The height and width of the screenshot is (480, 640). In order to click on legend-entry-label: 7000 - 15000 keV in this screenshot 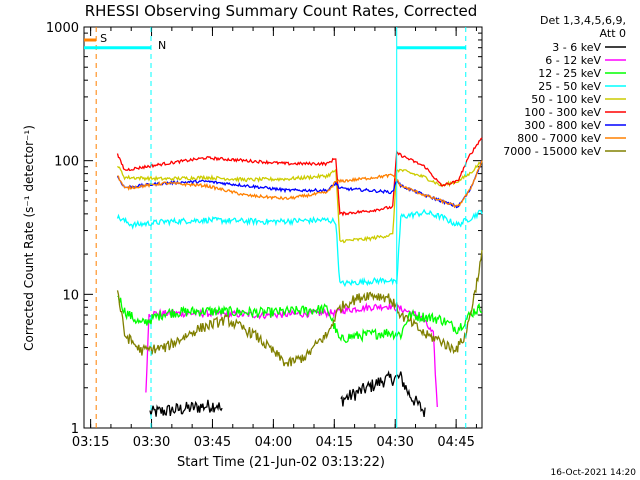, I will do `click(552, 151)`.